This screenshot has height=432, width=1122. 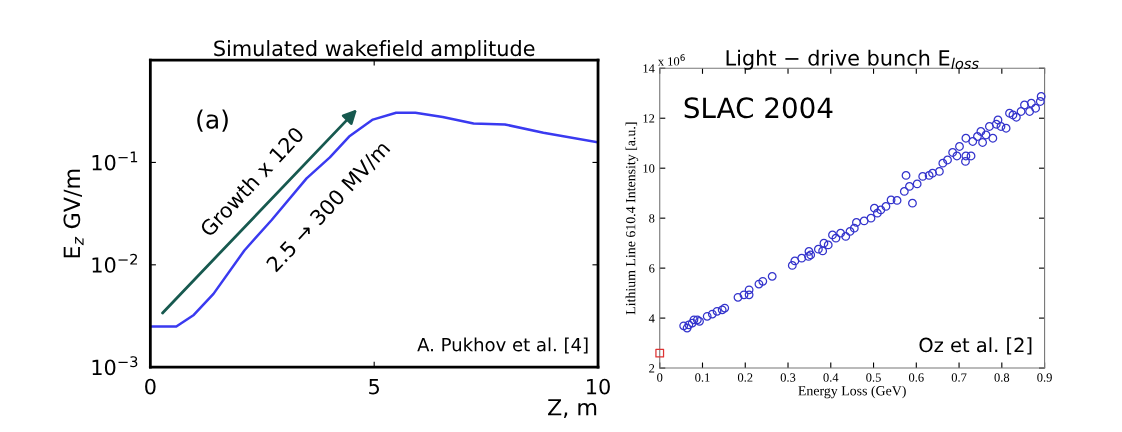 What do you see at coordinates (115, 161) in the screenshot?
I see `y-tick-label: 10$^{−1}$` at bounding box center [115, 161].